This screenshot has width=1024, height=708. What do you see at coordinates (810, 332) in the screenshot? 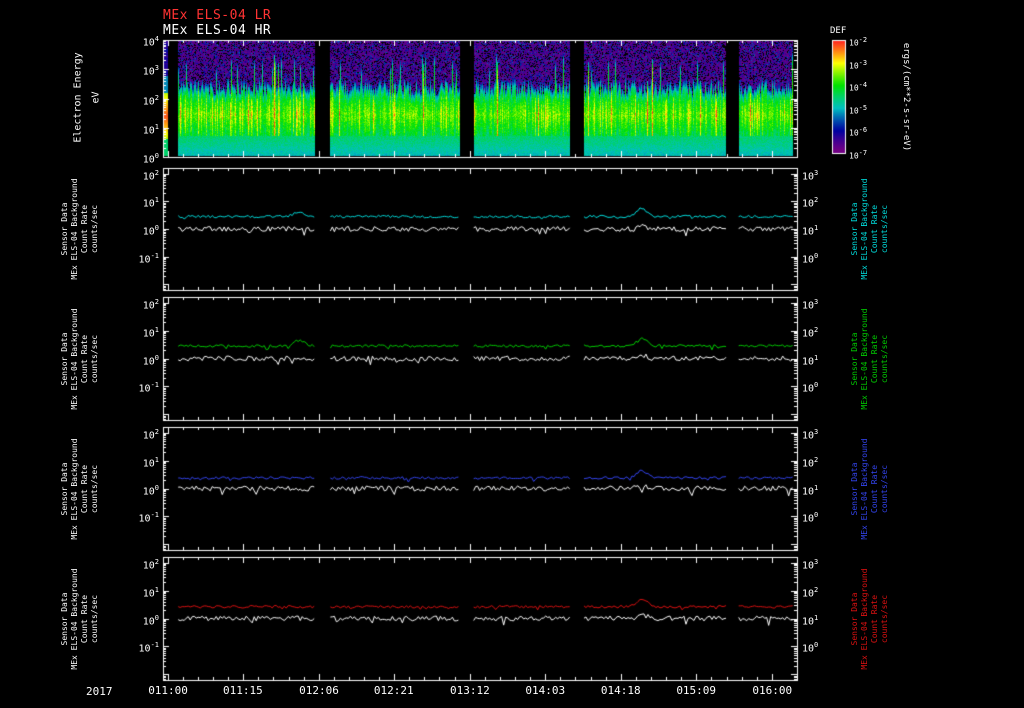
I see `panel2-right-ytick-label: 10²` at bounding box center [810, 332].